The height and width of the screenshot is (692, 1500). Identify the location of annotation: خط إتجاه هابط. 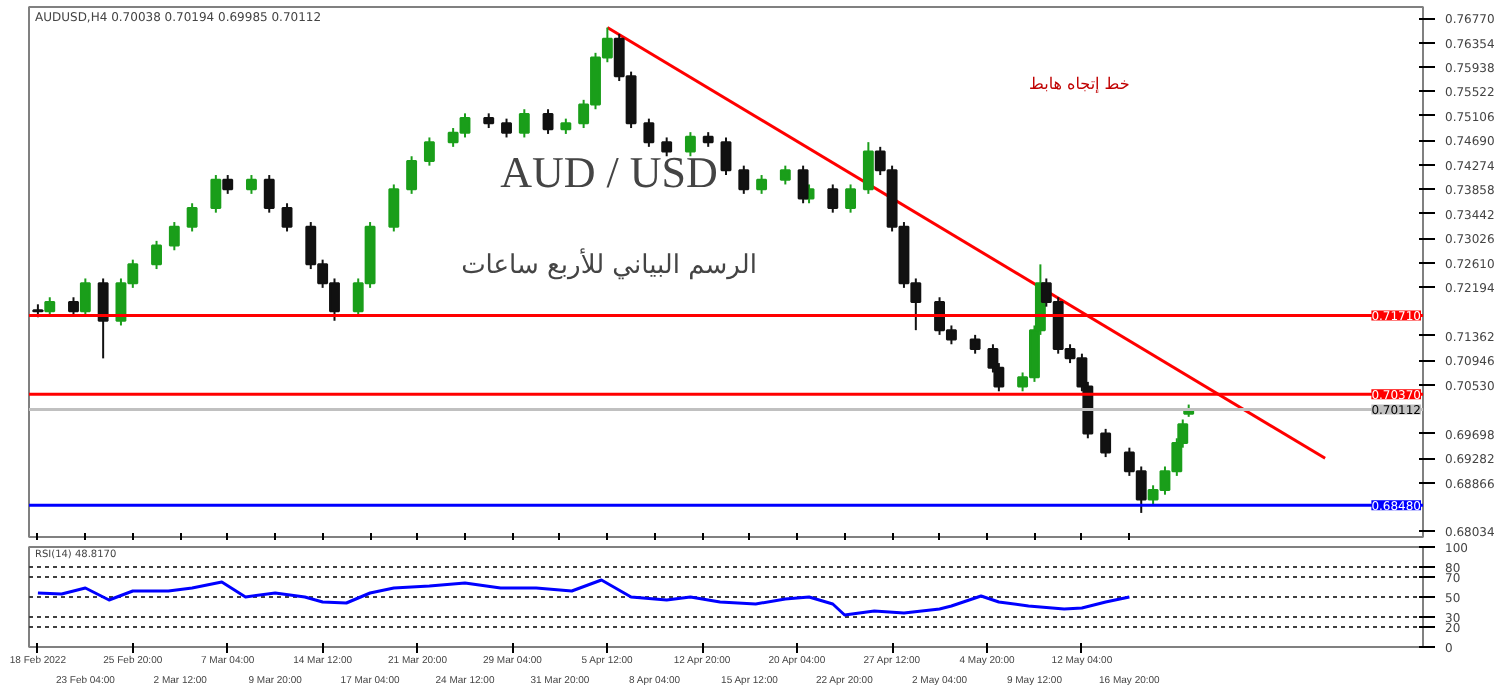
(1079, 84).